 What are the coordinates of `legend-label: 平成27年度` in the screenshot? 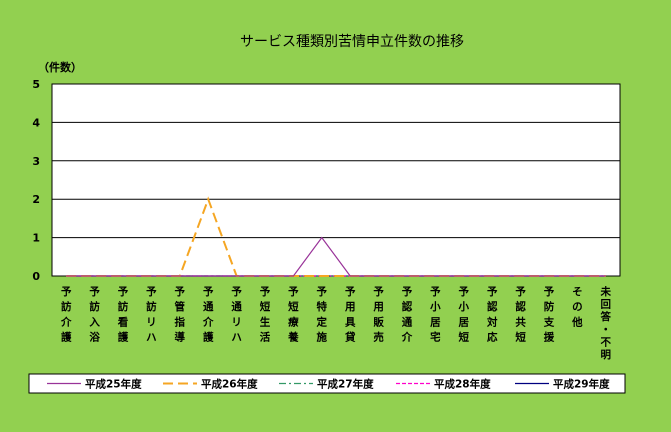 It's located at (345, 384).